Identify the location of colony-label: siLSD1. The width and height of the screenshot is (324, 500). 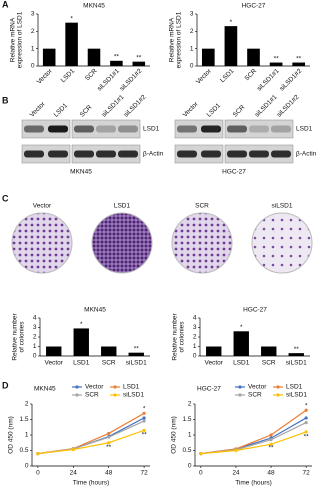
(282, 206).